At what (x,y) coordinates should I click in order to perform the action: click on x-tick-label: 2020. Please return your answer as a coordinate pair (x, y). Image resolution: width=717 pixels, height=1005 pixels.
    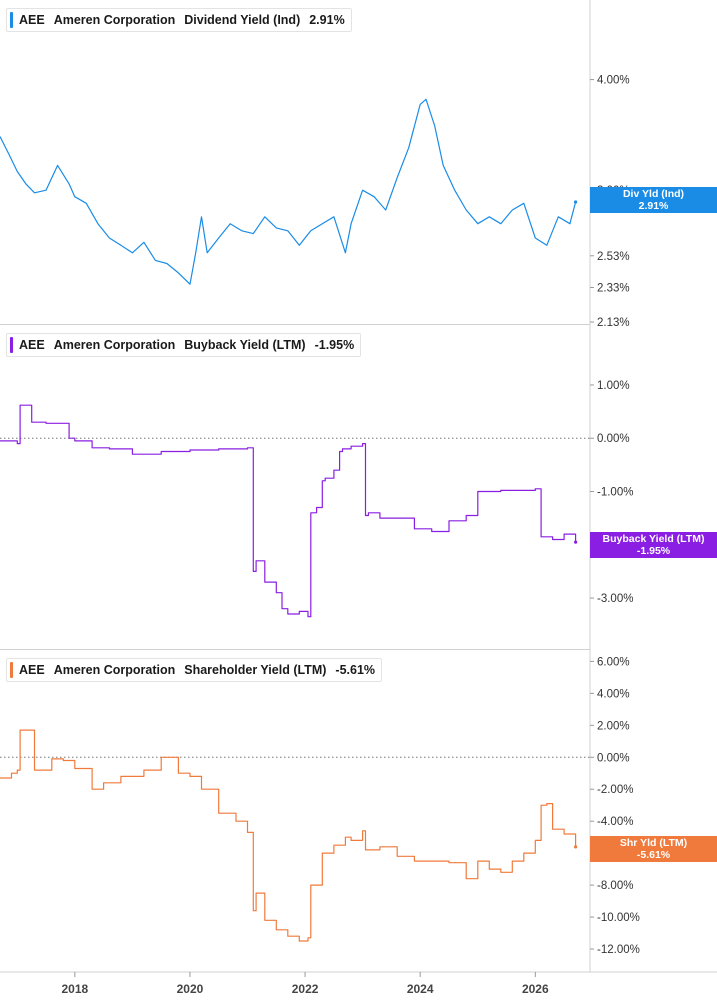
    Looking at the image, I should click on (190, 989).